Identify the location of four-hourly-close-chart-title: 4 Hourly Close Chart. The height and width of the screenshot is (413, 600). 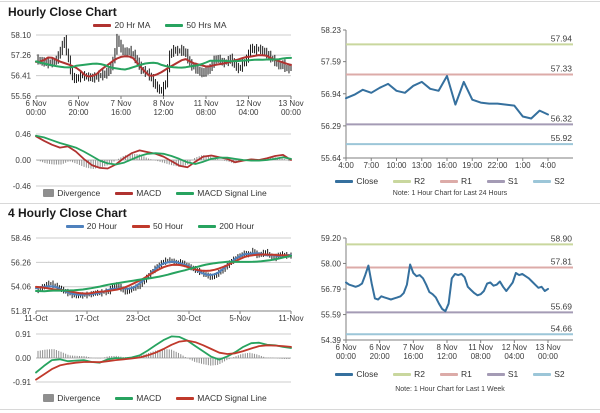
(67, 213).